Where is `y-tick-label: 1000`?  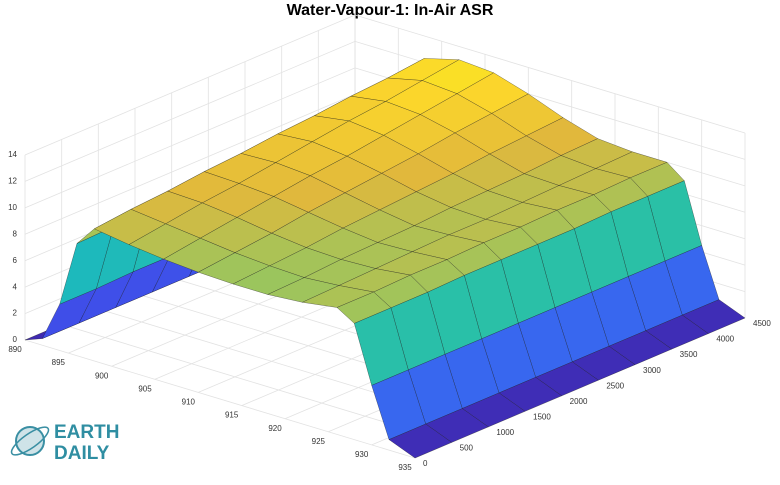
y-tick-label: 1000 is located at coordinates (505, 432).